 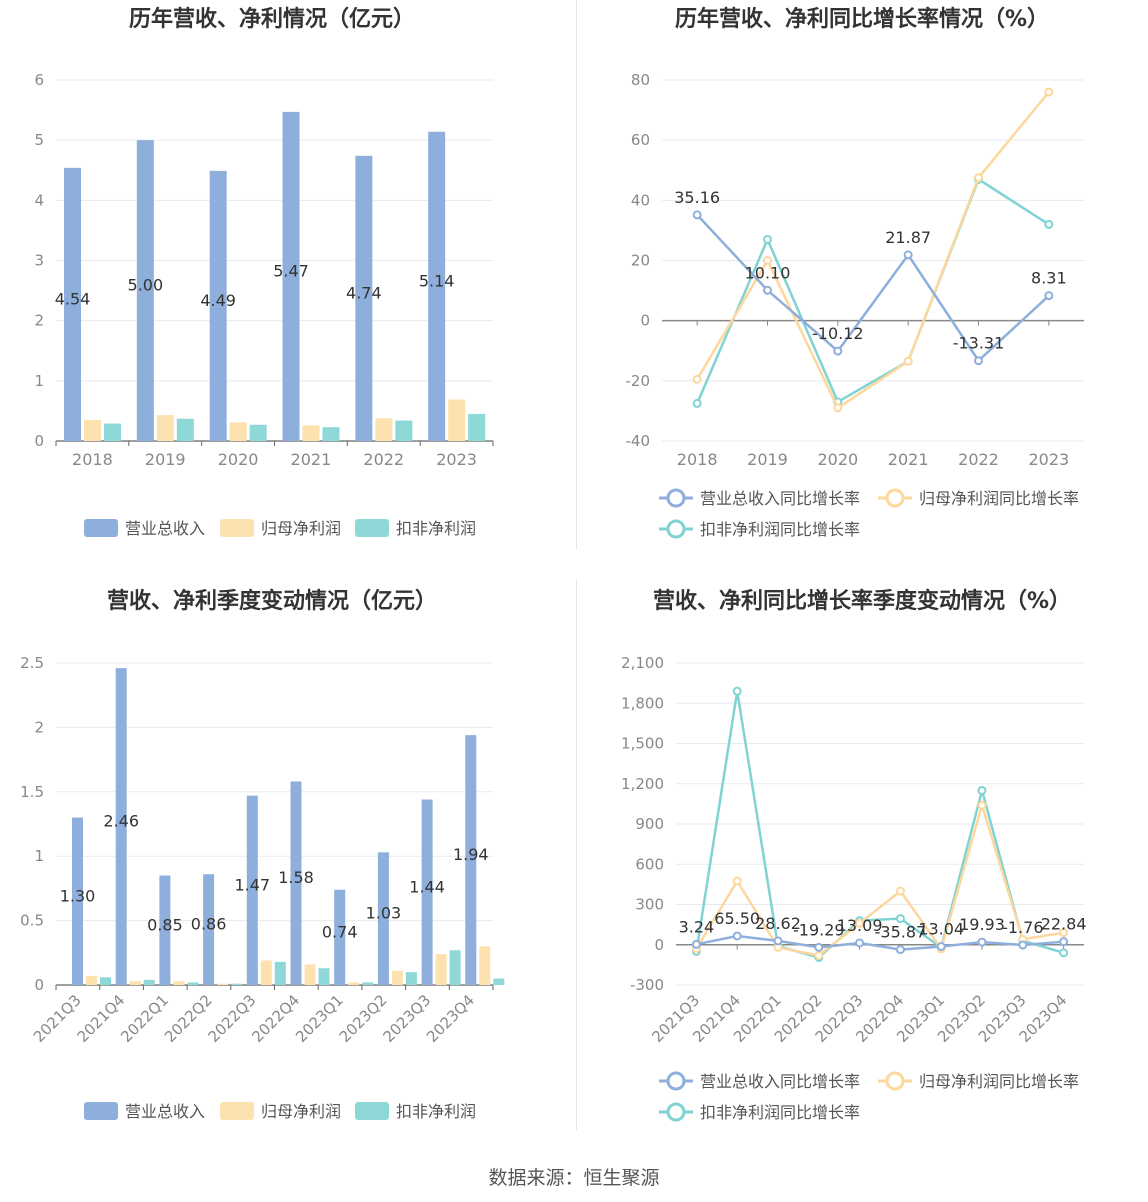 I want to click on data-label: 0.86, so click(x=209, y=924).